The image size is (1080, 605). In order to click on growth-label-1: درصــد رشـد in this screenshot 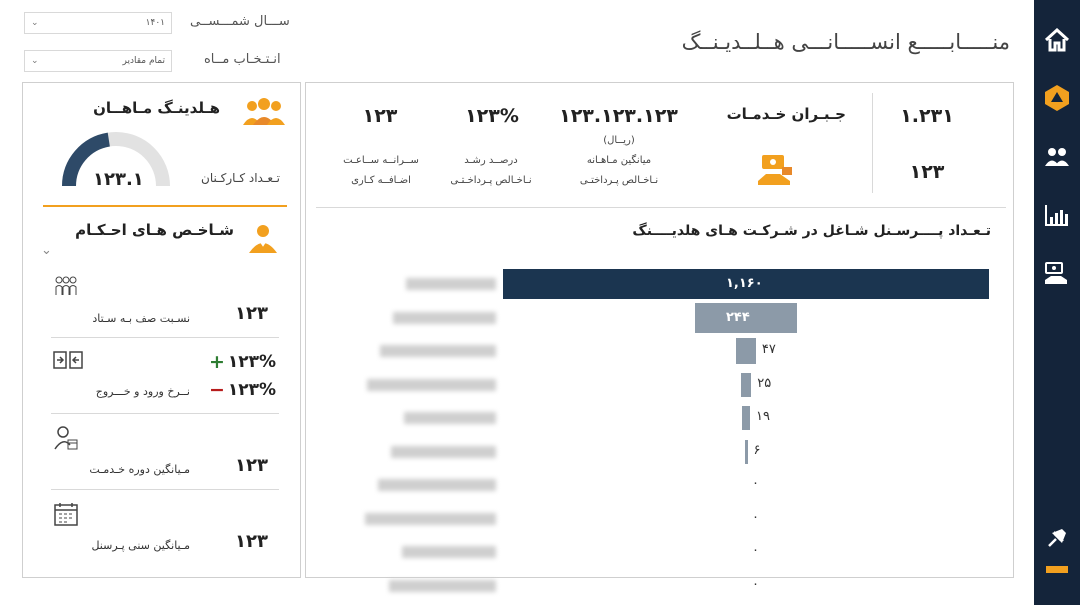, I will do `click(491, 160)`.